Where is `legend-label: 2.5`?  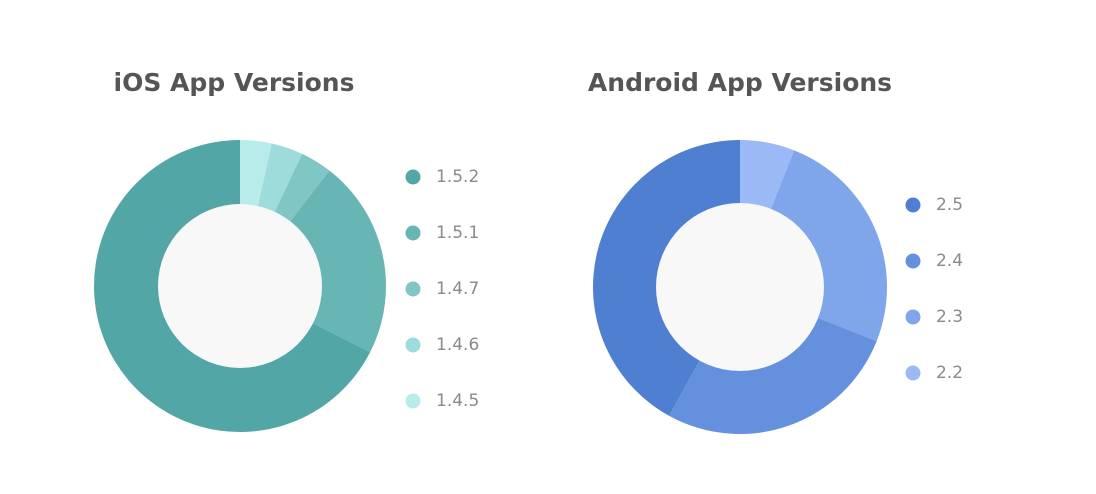 legend-label: 2.5 is located at coordinates (949, 205).